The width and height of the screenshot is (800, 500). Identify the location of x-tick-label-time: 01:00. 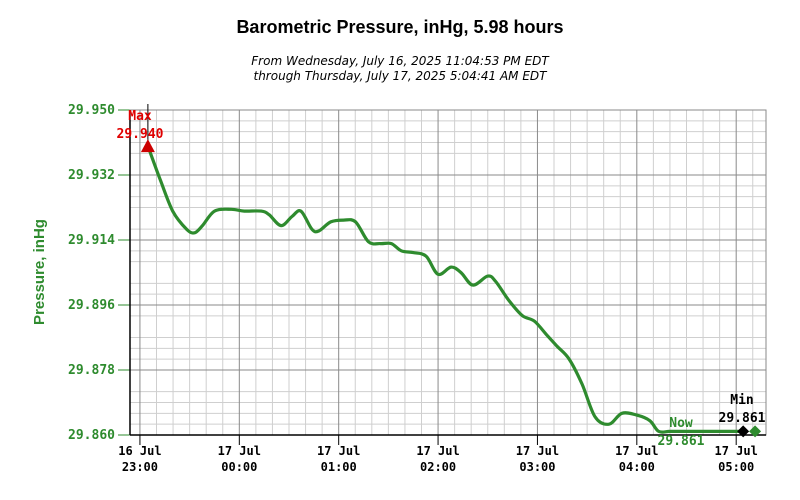
(339, 467).